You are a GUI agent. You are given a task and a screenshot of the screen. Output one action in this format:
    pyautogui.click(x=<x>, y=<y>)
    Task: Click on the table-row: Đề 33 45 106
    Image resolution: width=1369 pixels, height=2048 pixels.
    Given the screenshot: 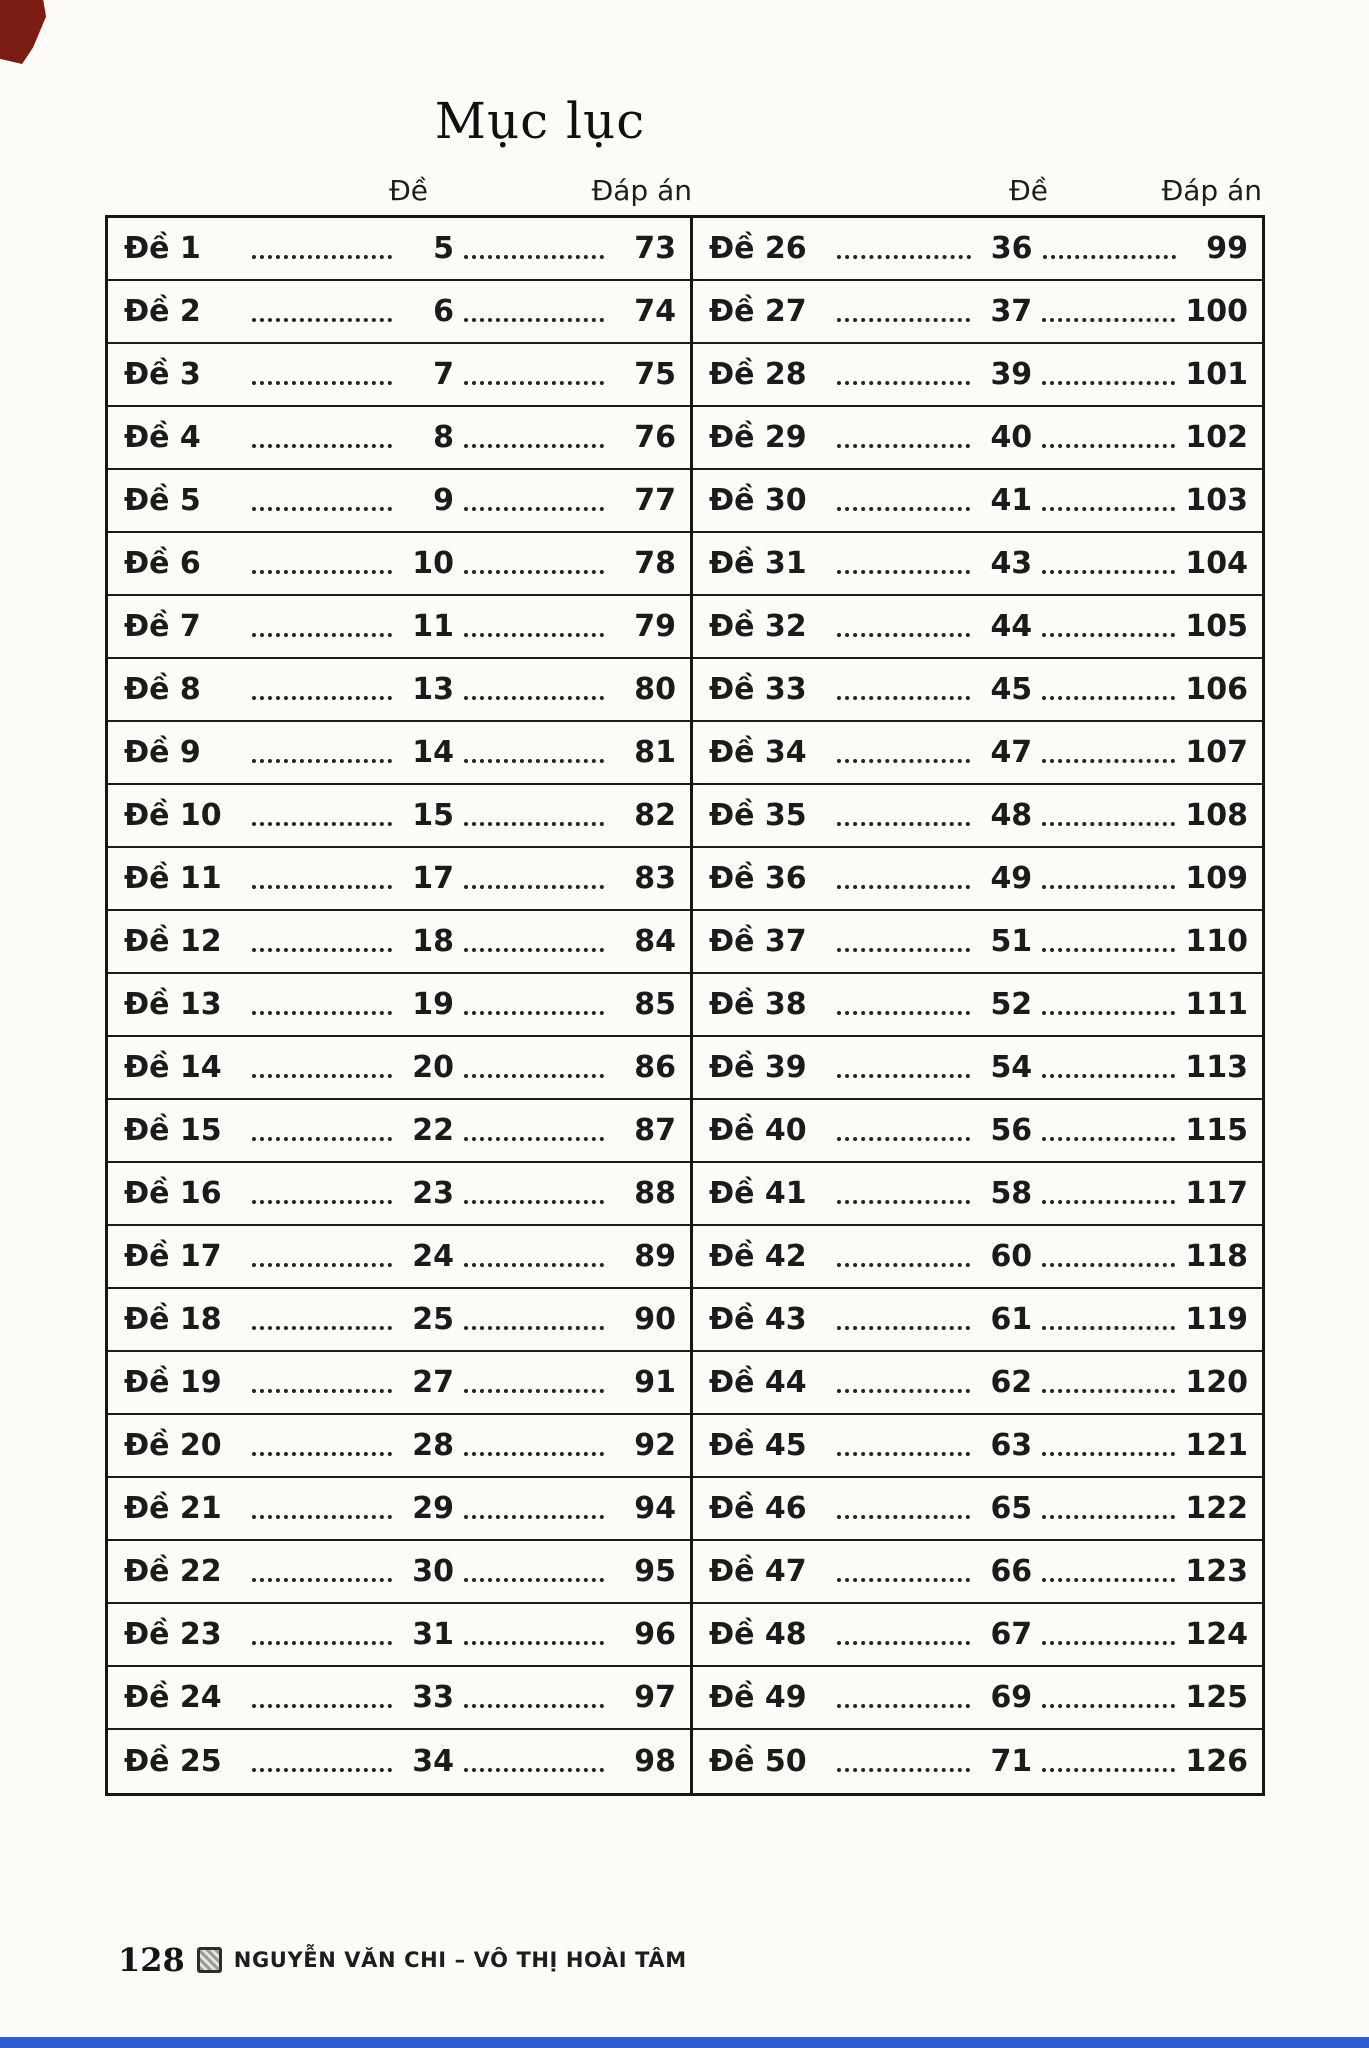 What is the action you would take?
    pyautogui.click(x=977, y=690)
    